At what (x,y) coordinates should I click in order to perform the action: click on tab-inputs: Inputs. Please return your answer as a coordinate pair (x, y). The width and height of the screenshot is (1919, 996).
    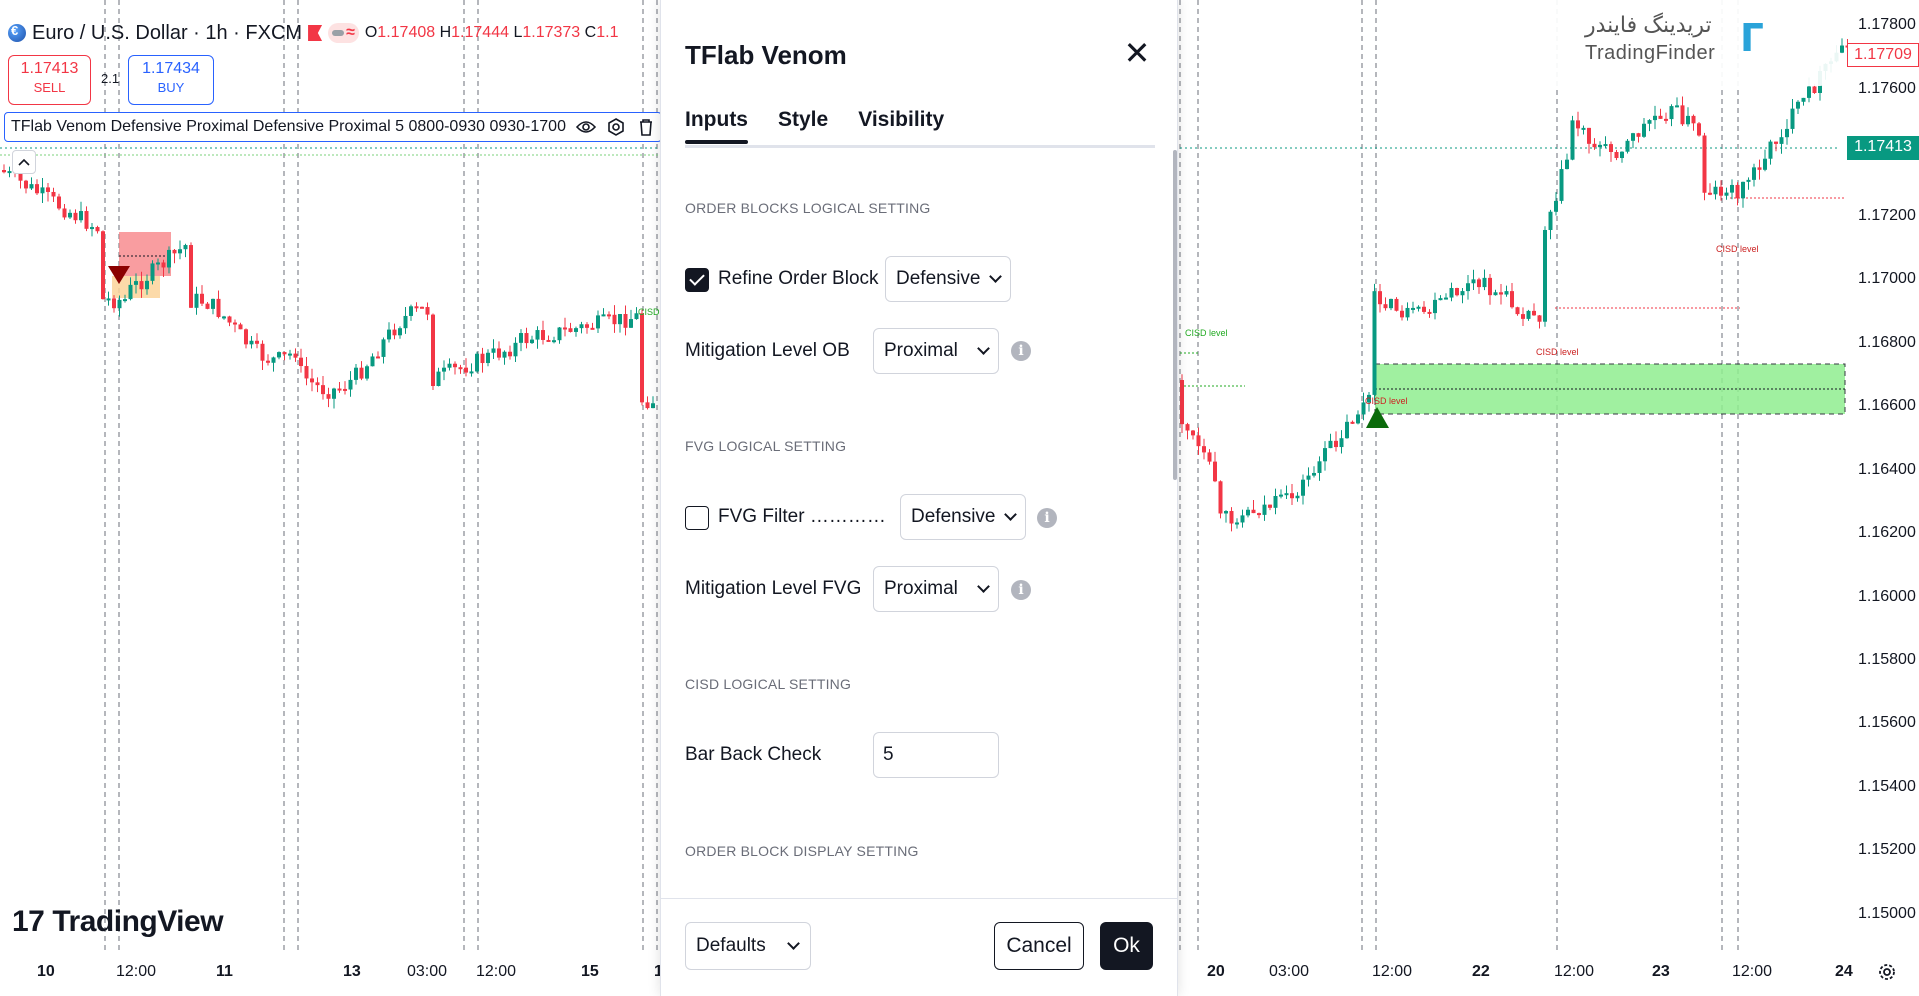
    Looking at the image, I should click on (716, 126).